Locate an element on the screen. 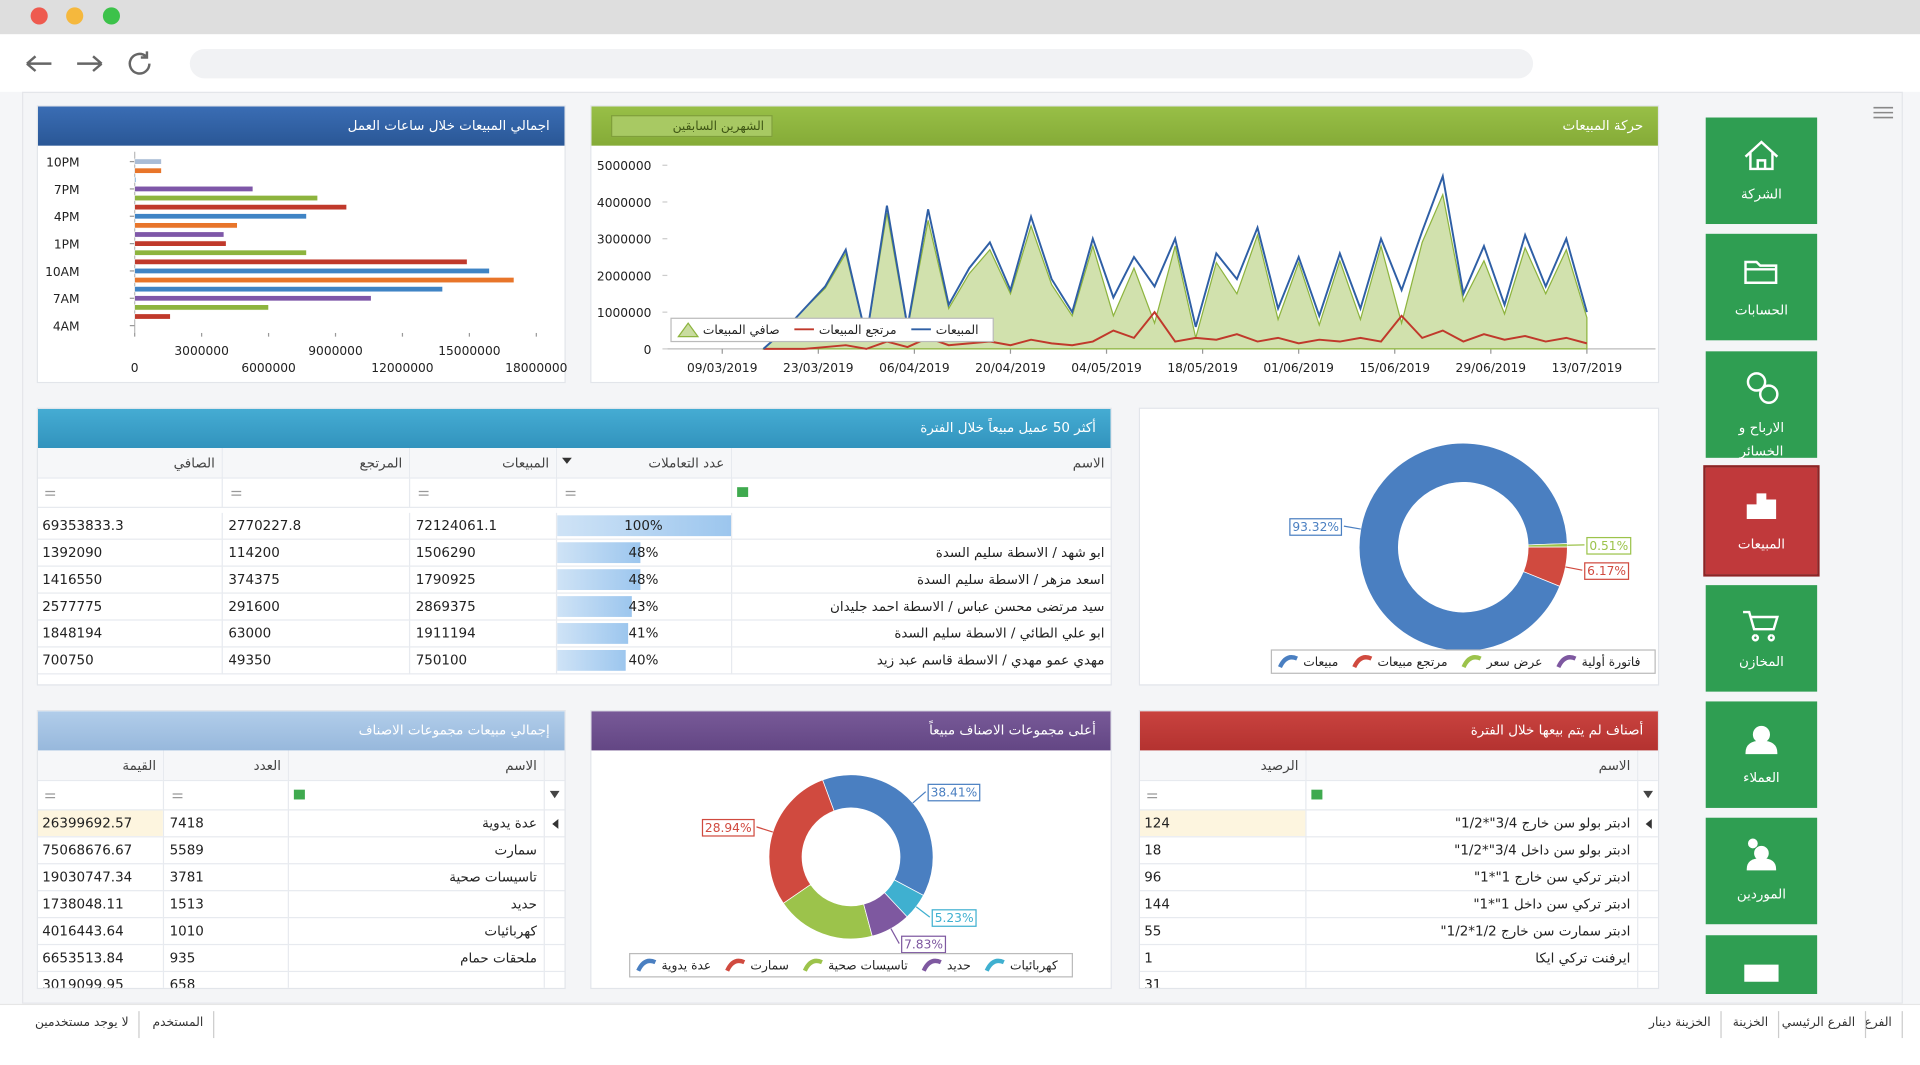 This screenshot has width=1920, height=1065. number-cell: 124 is located at coordinates (1223, 823).